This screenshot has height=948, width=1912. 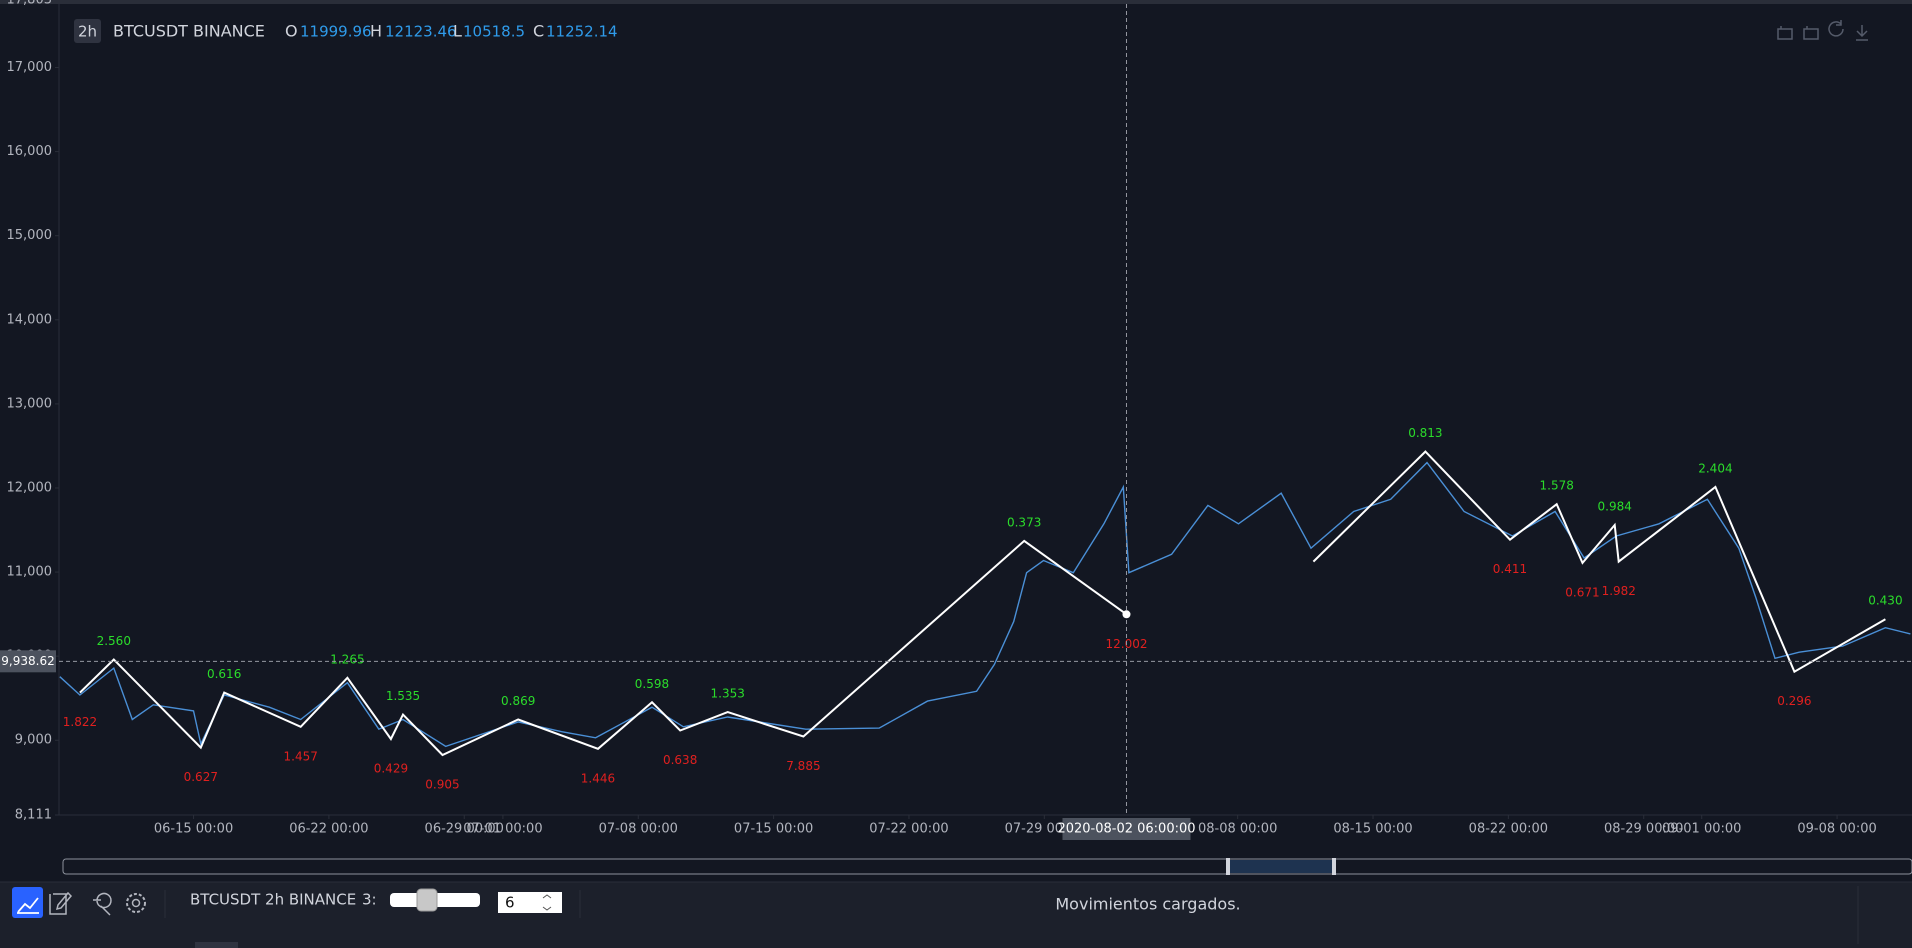 What do you see at coordinates (421, 32) in the screenshot?
I see `ohlc-value: 12123.46` at bounding box center [421, 32].